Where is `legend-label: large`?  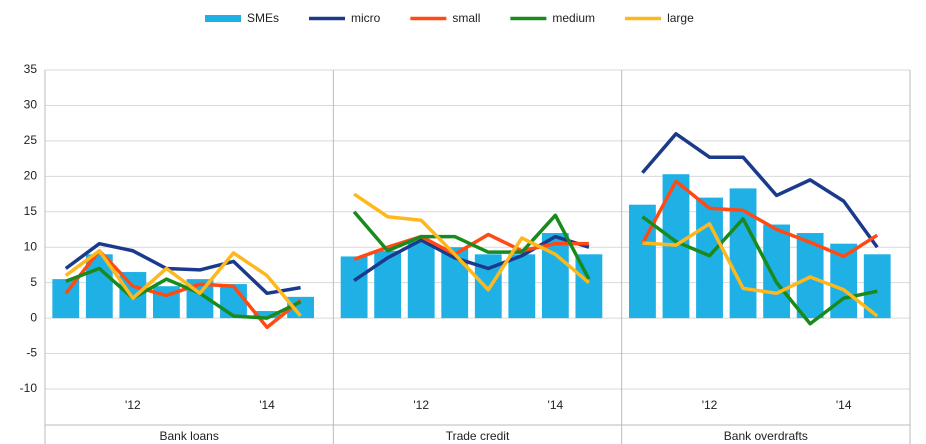
legend-label: large is located at coordinates (680, 18).